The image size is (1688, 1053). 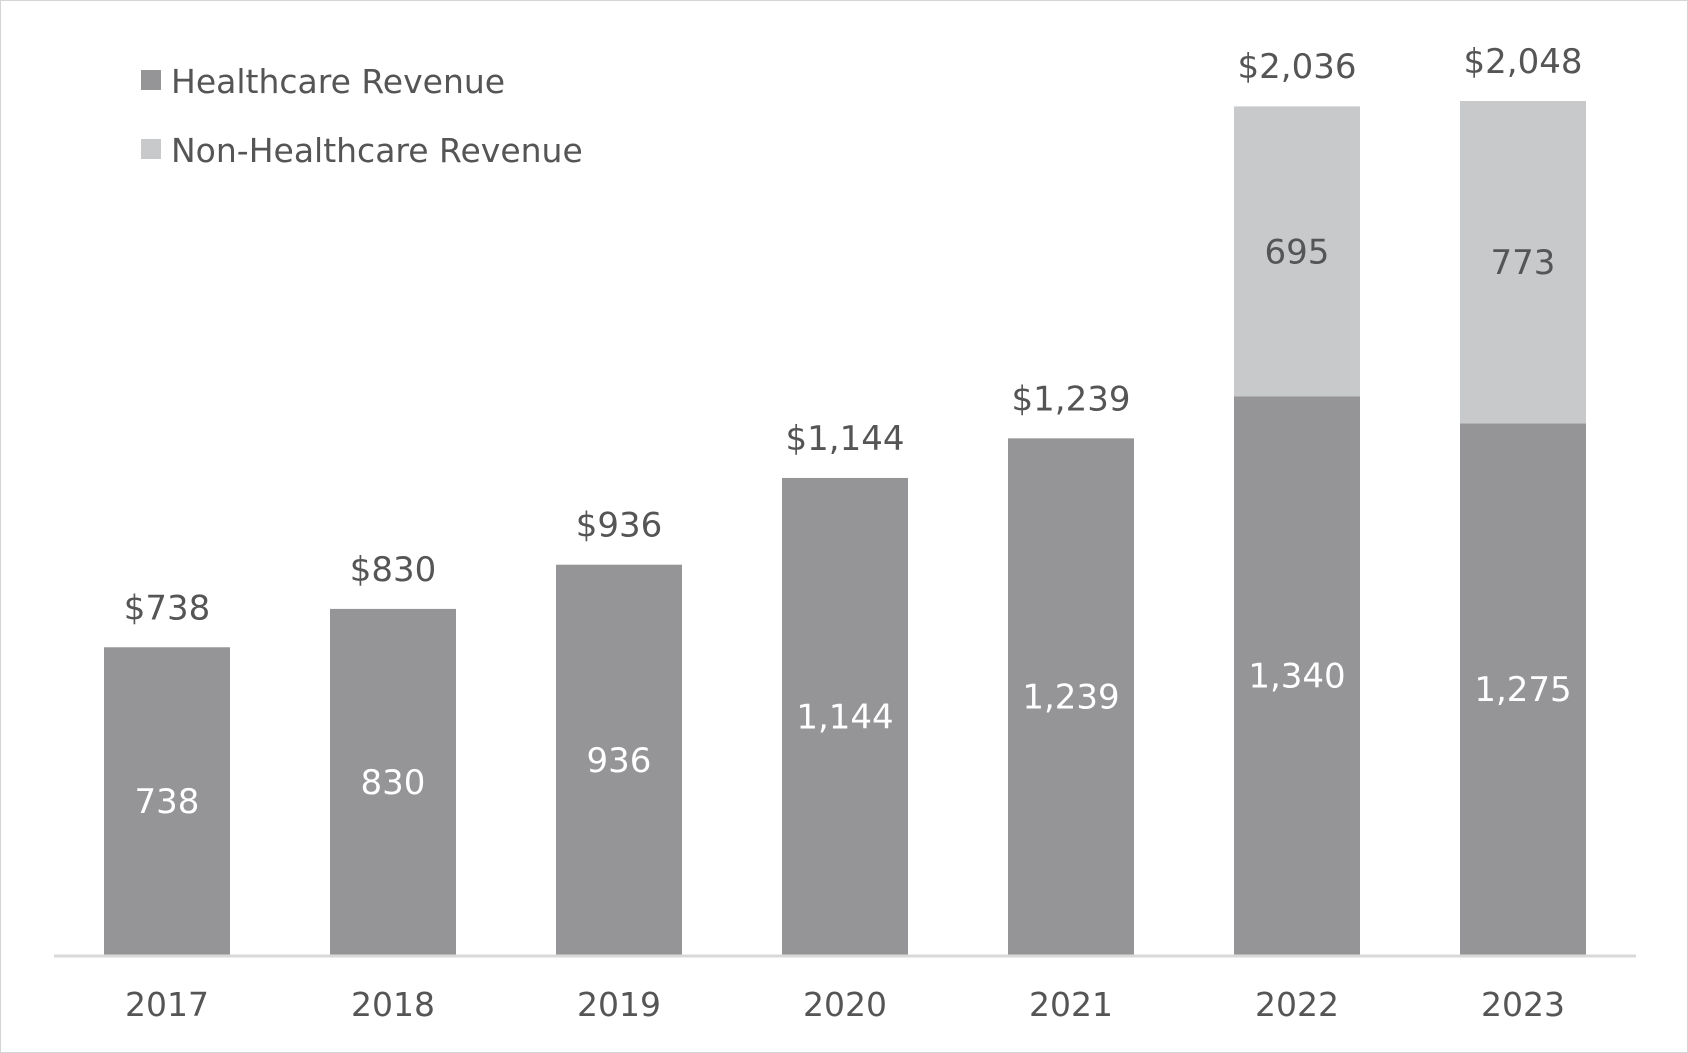 I want to click on bar-healthcare-2018, so click(x=393, y=781).